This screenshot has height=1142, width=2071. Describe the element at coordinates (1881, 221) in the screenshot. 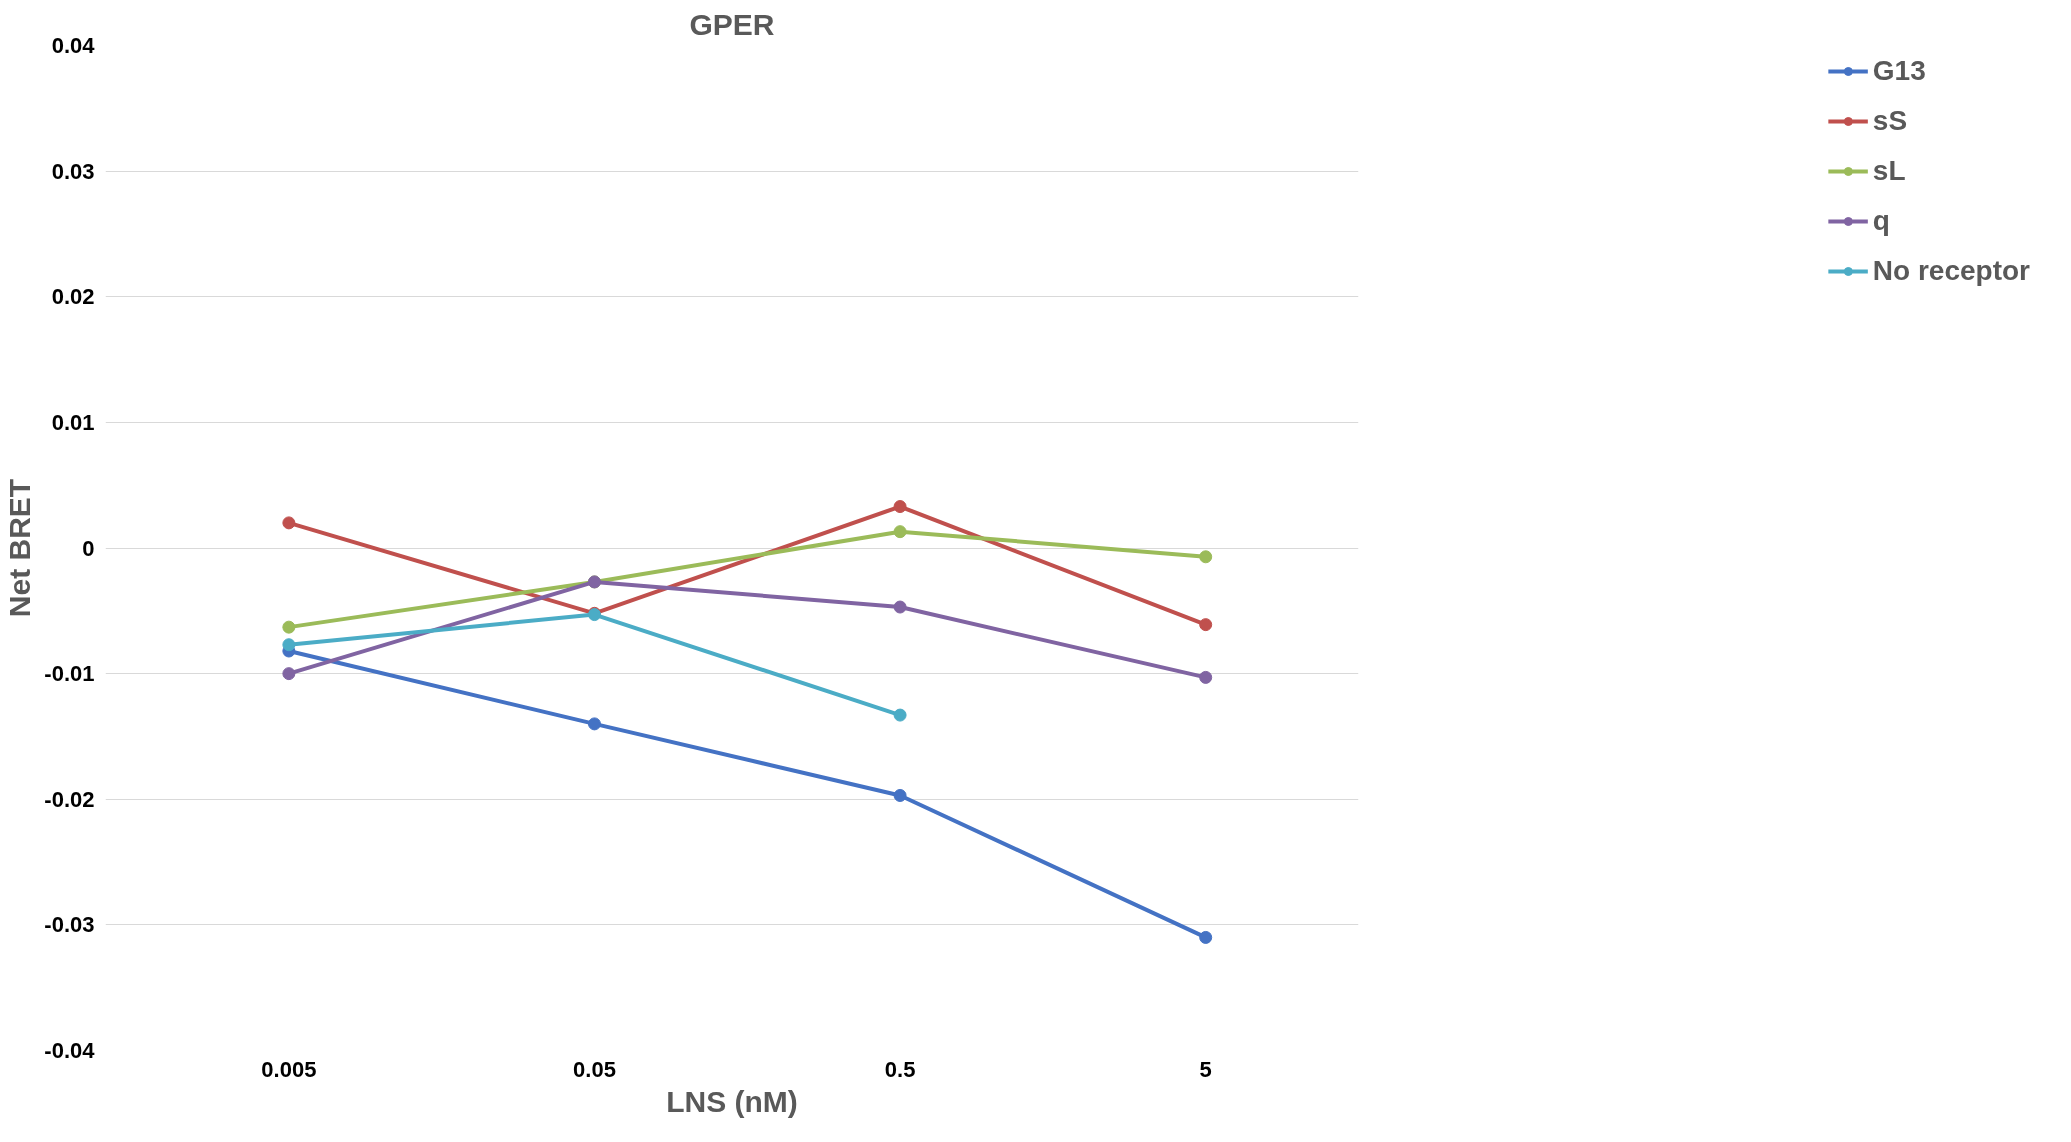

I see `legend-label: q` at that location.